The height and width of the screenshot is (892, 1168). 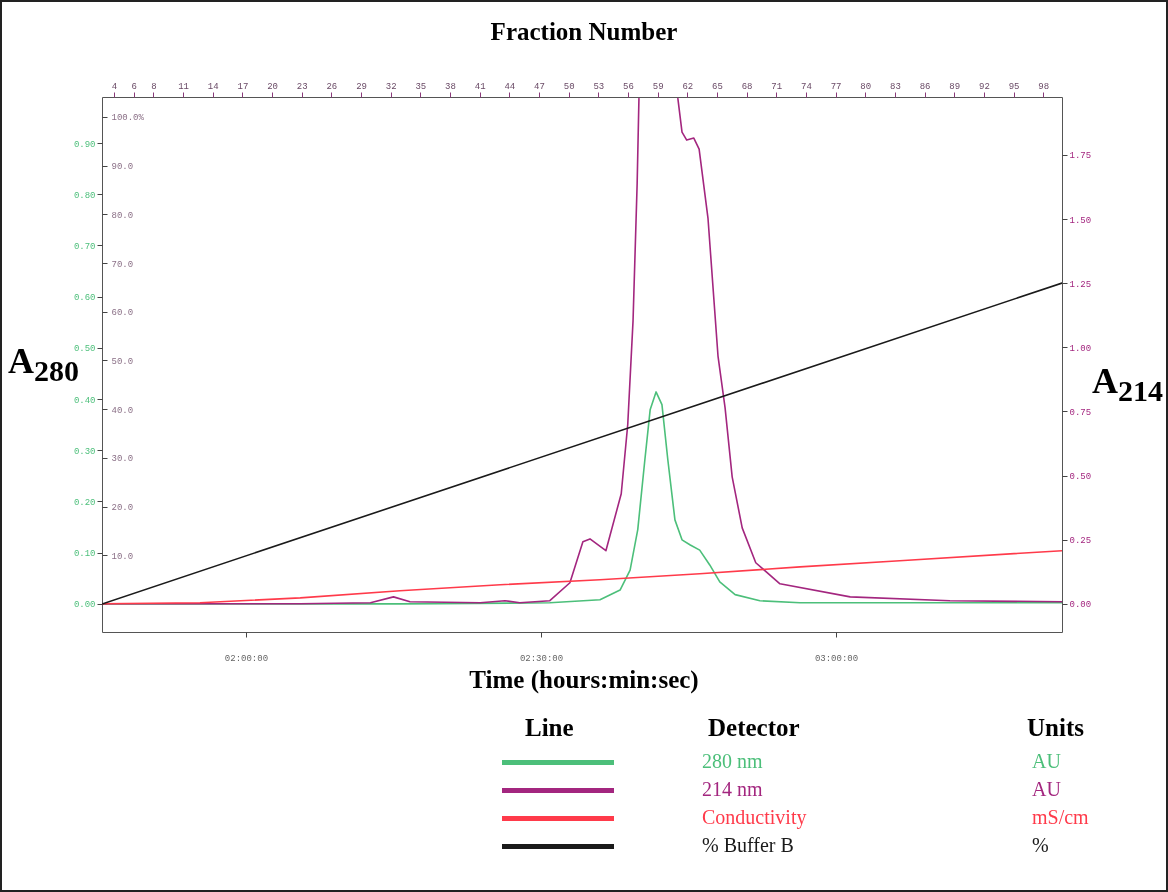 I want to click on x2-tick-label: 47, so click(x=539, y=86).